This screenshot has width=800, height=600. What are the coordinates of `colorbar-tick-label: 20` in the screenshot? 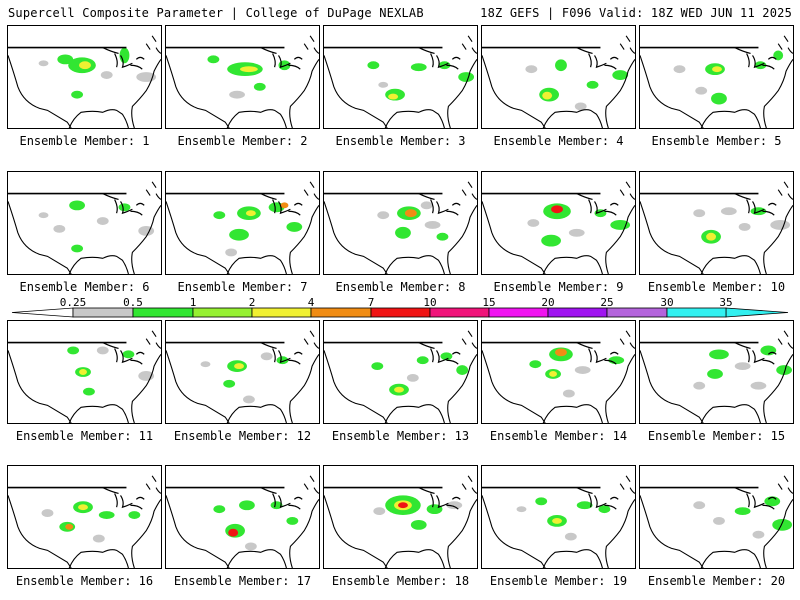 It's located at (547, 303).